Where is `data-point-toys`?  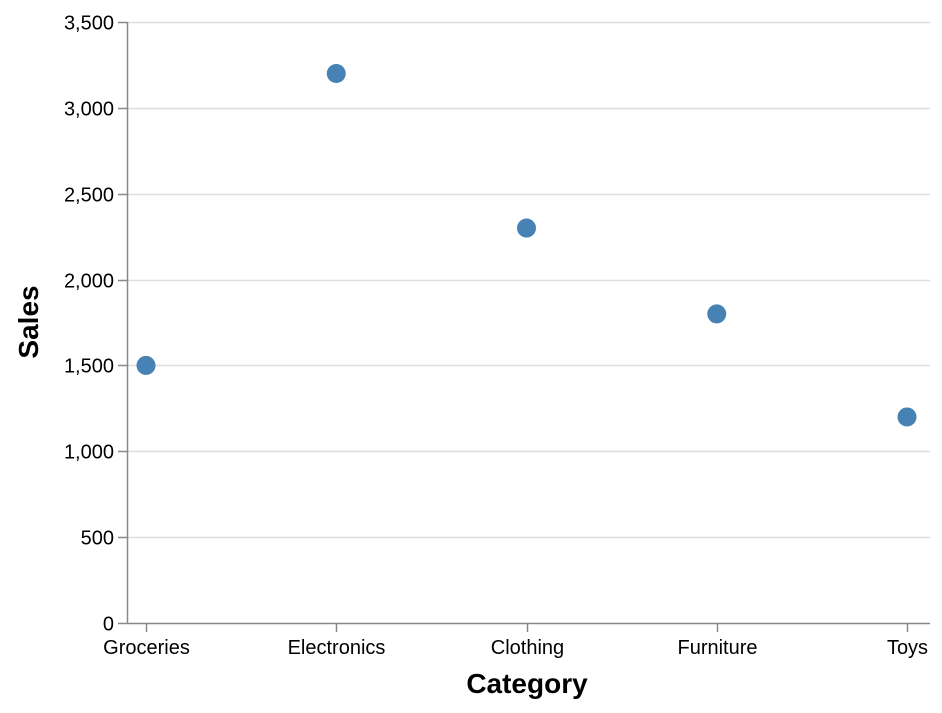 data-point-toys is located at coordinates (907, 417).